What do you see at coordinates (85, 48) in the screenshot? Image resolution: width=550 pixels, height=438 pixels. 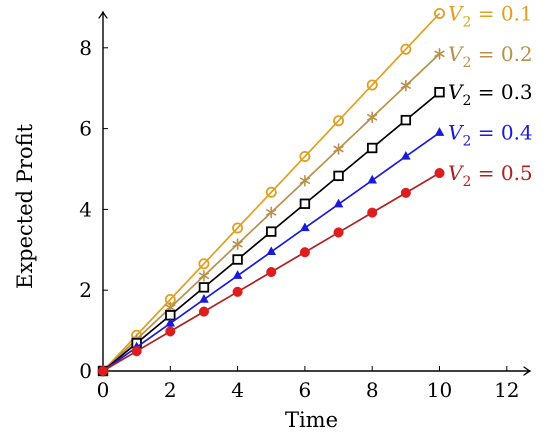 I see `y-tick-label: 8` at bounding box center [85, 48].